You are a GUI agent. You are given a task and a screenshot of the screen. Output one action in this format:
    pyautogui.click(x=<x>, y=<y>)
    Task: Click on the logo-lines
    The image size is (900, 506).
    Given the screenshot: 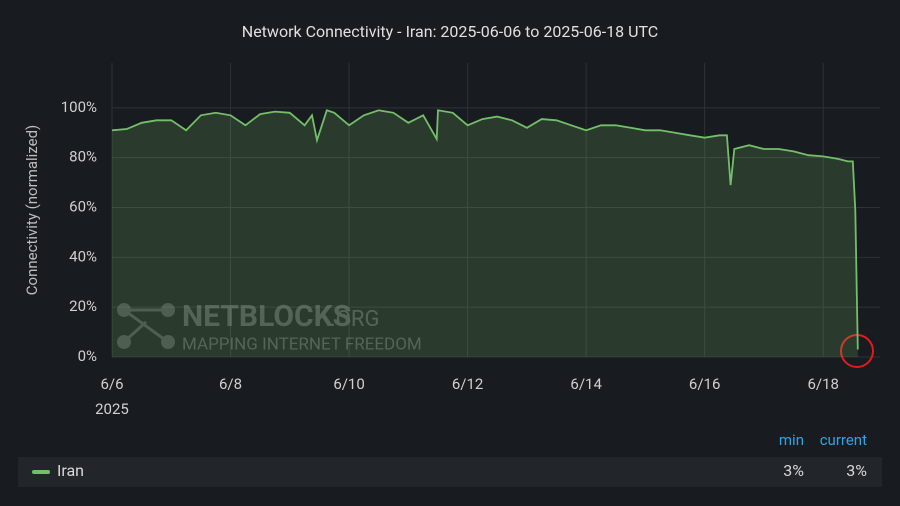 What is the action you would take?
    pyautogui.click(x=145, y=326)
    